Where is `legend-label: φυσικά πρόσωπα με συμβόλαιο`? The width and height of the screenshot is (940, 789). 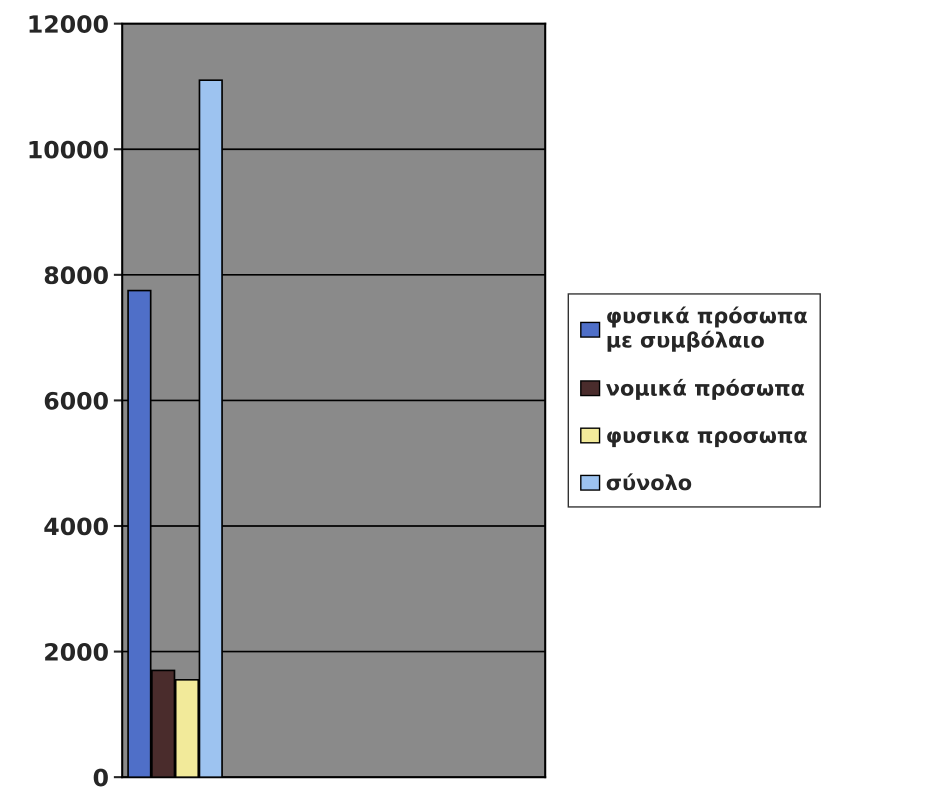
legend-label: φυσικά πρόσωπα με συμβόλαιο is located at coordinates (707, 329).